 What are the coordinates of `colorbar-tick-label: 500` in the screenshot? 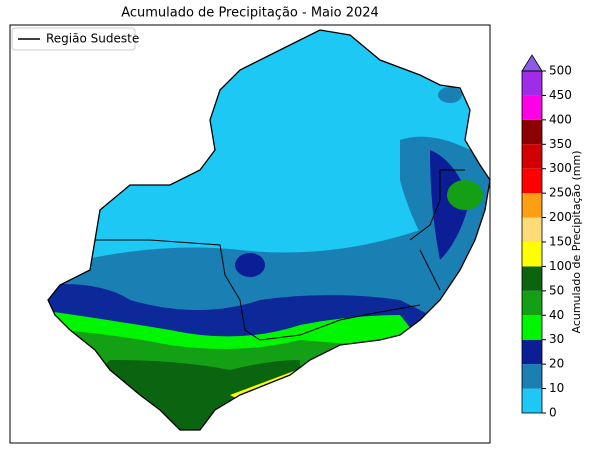 It's located at (560, 71).